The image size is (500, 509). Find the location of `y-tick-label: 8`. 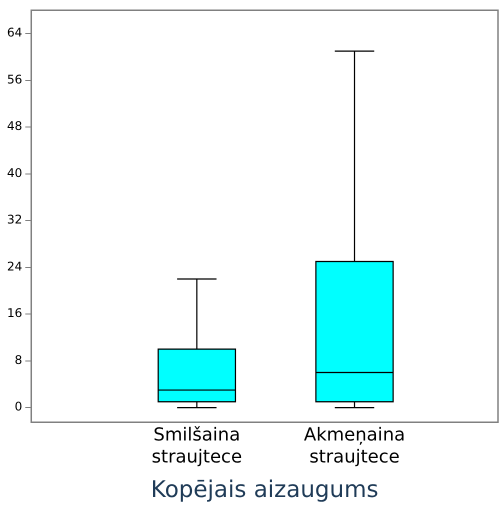

y-tick-label: 8 is located at coordinates (18, 359).